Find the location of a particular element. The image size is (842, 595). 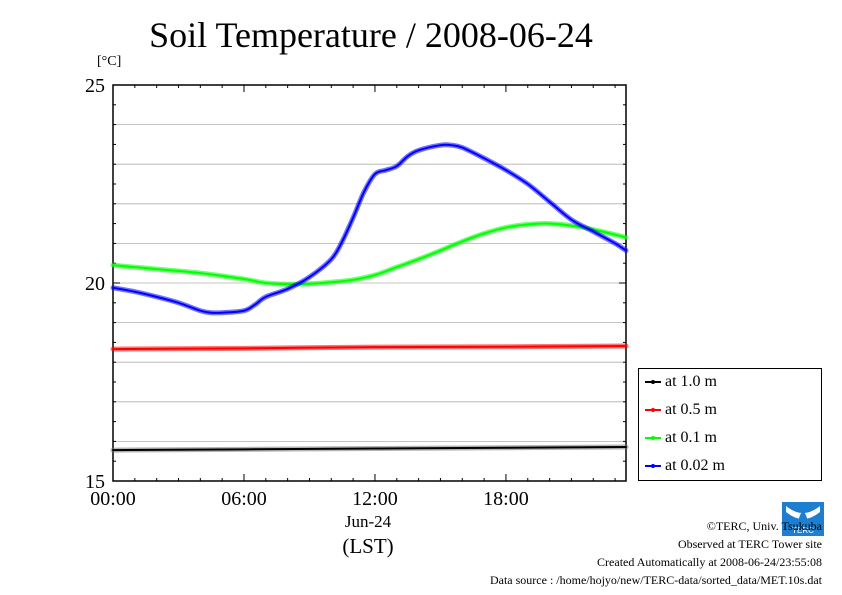

legend-item-0-02m: at 0.02 m is located at coordinates (685, 466).